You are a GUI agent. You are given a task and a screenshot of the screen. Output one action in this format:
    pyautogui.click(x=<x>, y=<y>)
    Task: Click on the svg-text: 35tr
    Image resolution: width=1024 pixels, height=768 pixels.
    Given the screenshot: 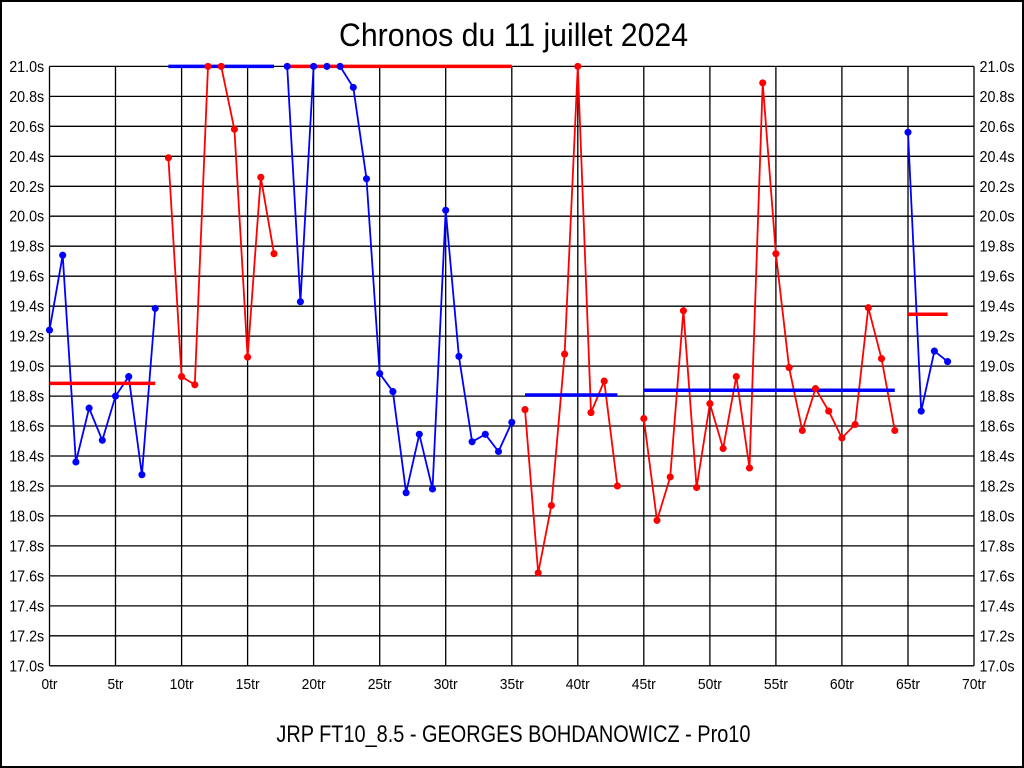 What is the action you would take?
    pyautogui.click(x=512, y=684)
    